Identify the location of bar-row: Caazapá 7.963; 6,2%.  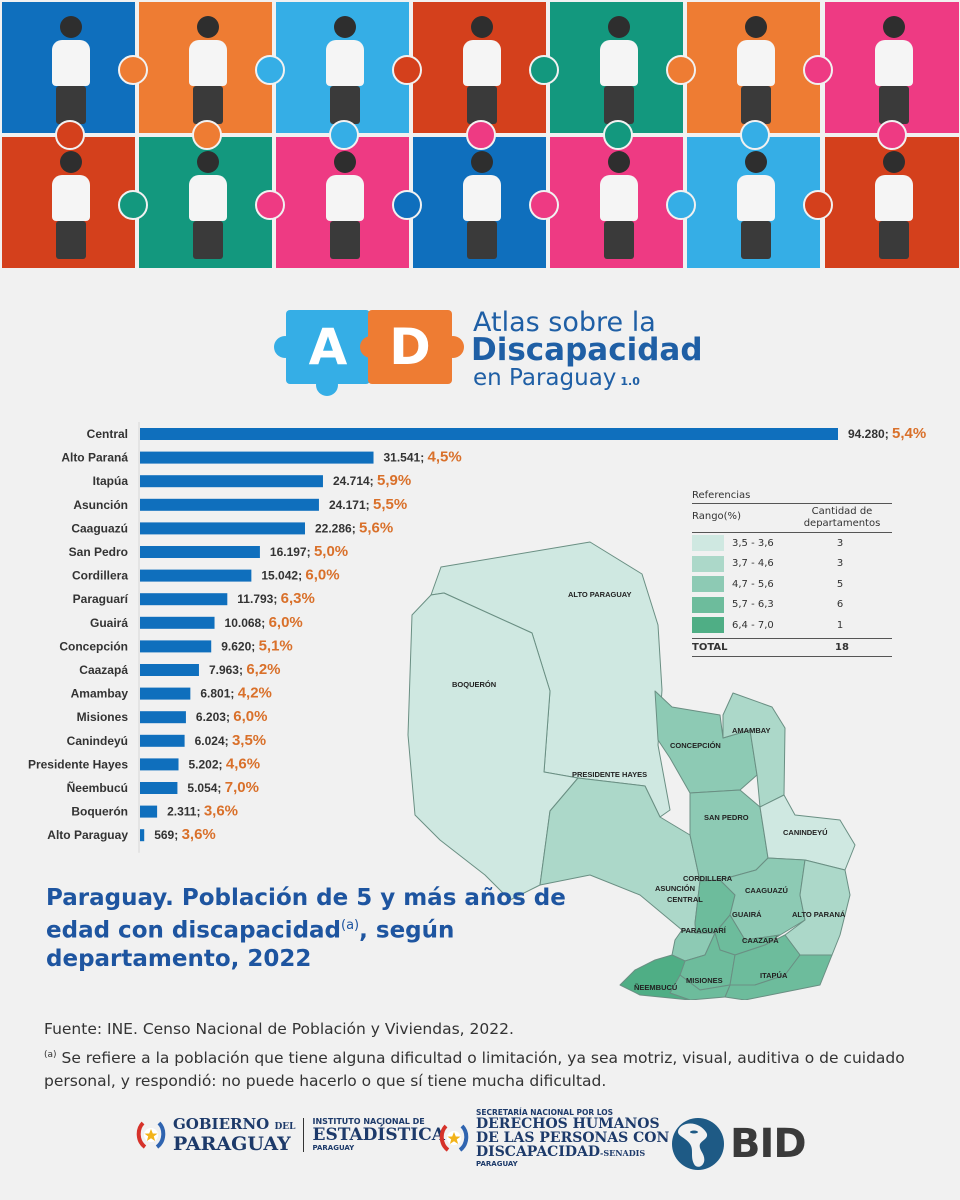
(179, 669).